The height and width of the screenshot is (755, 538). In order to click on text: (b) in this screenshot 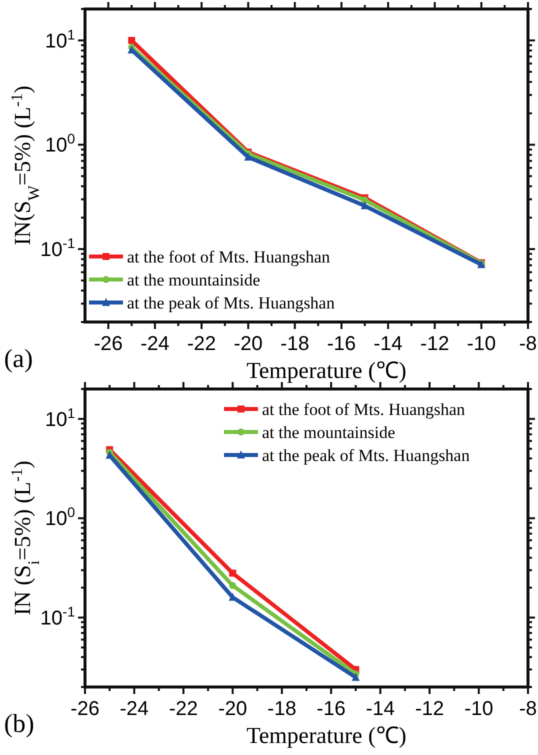, I will do `click(19, 723)`.